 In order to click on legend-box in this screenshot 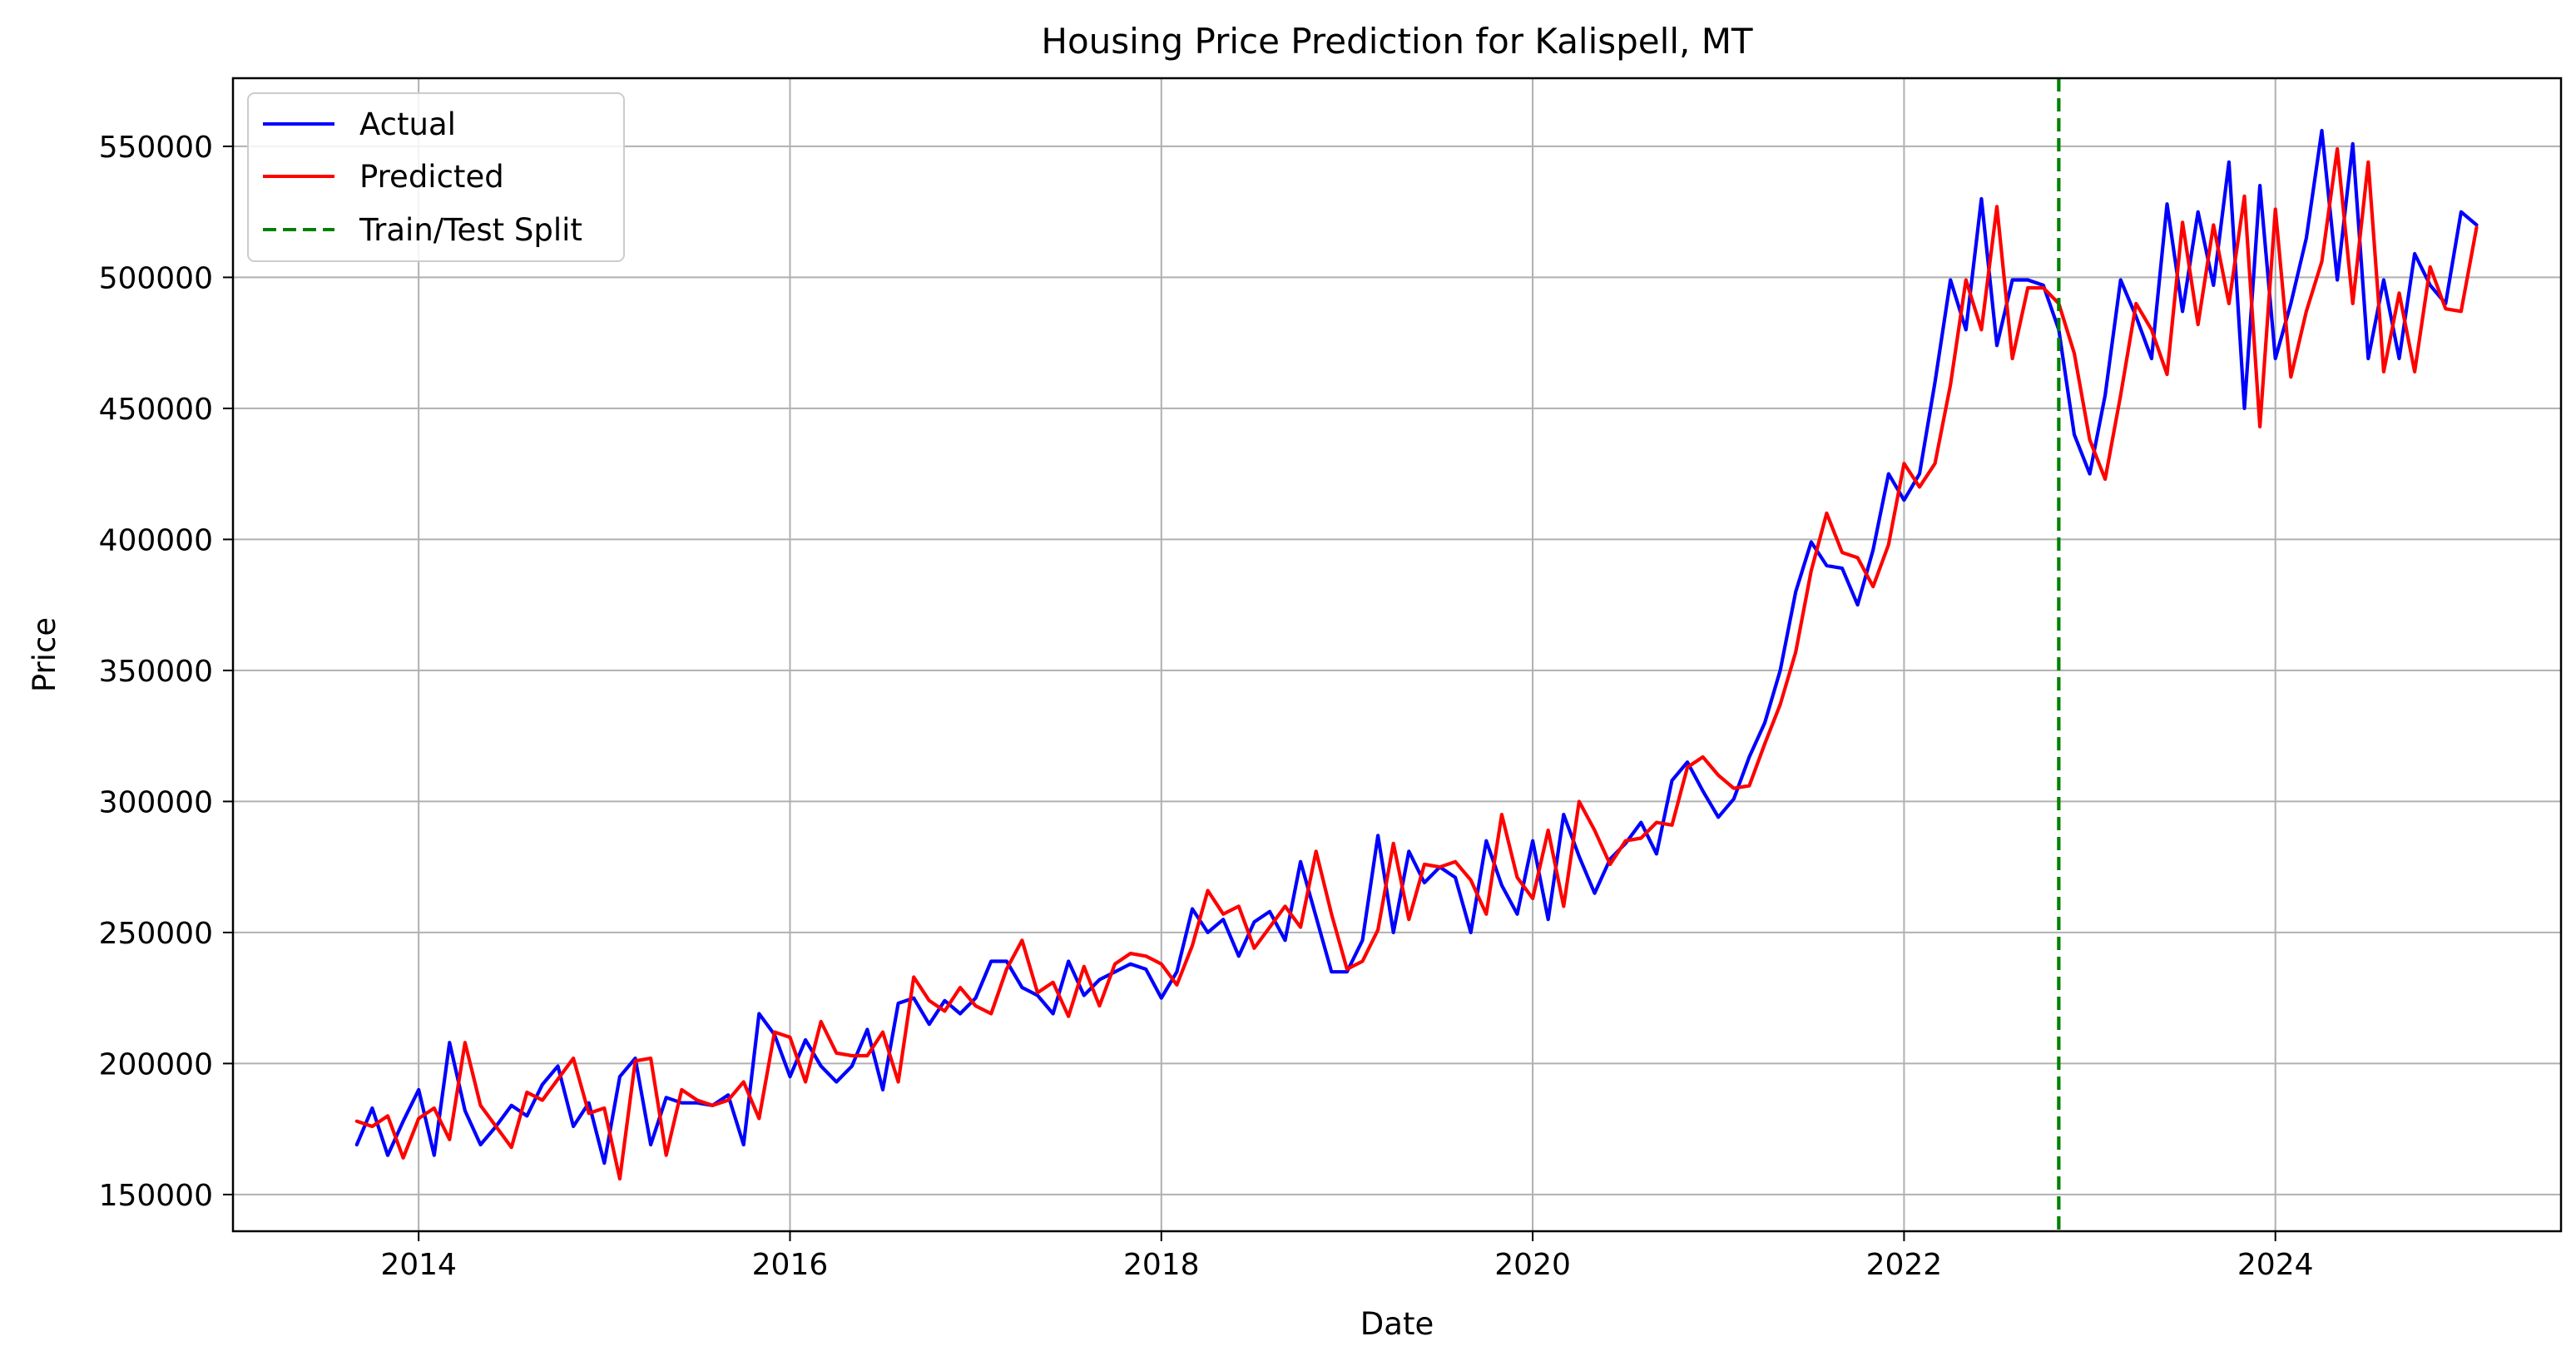, I will do `click(436, 177)`.